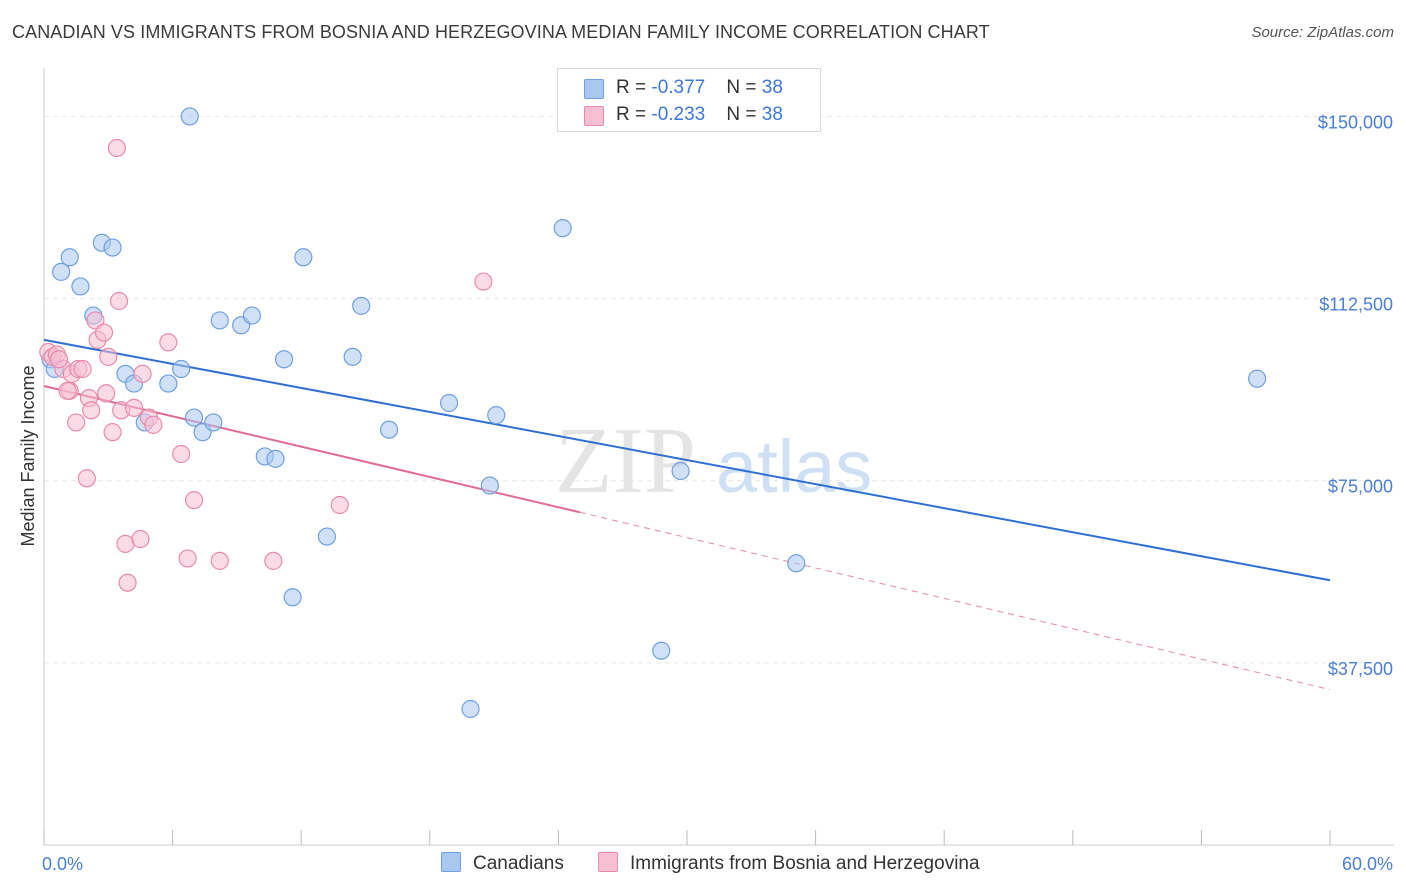 The height and width of the screenshot is (892, 1406). I want to click on y-tick-label: $75,000, so click(1360, 487).